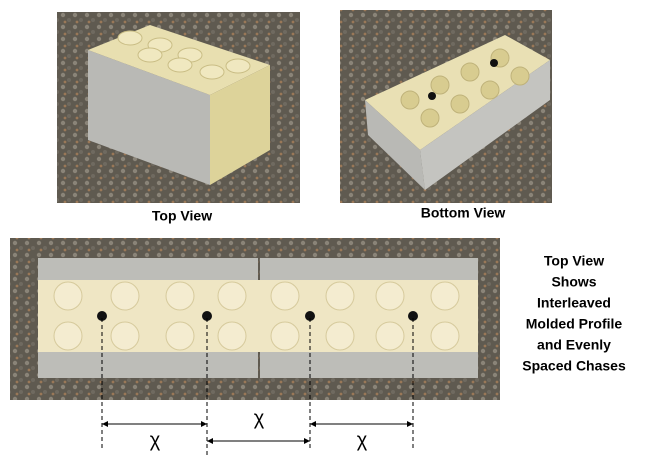 The height and width of the screenshot is (465, 645). Describe the element at coordinates (574, 366) in the screenshot. I see `description-line: Spaced Chases` at that location.